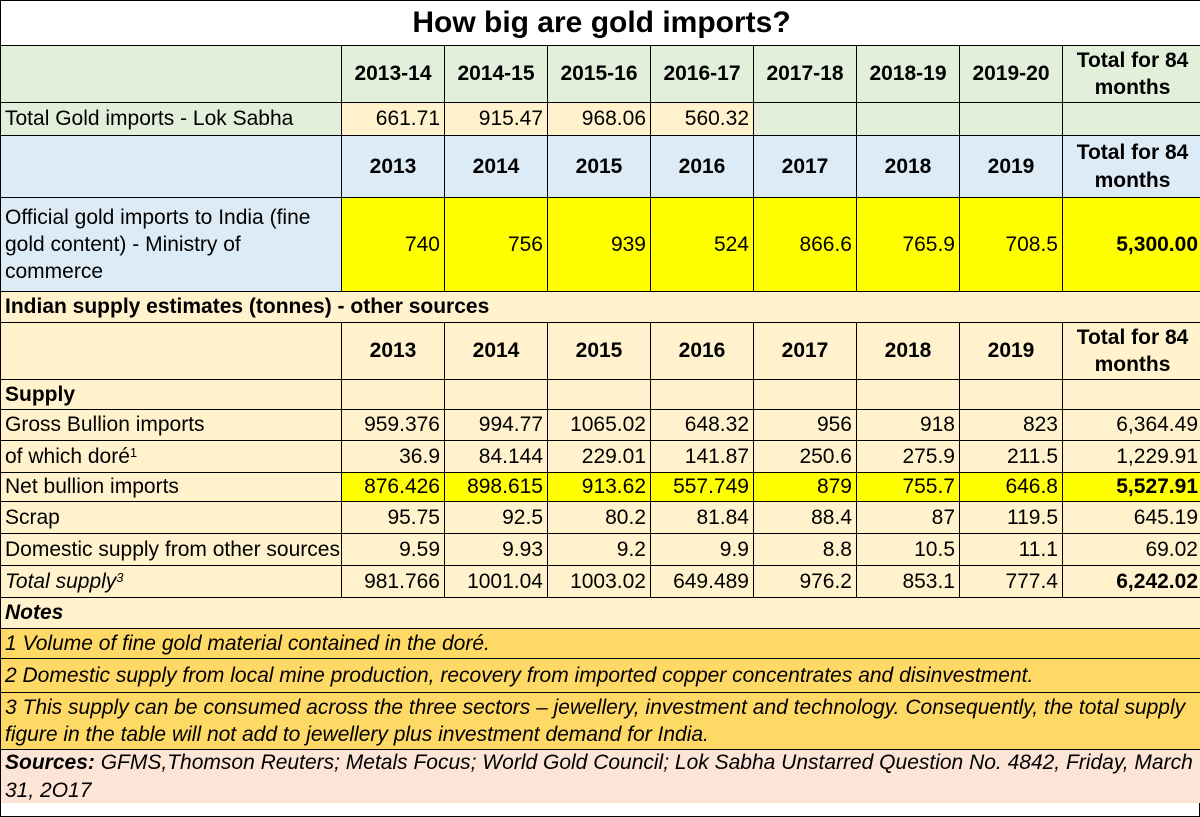 This screenshot has height=817, width=1200. Describe the element at coordinates (599, 167) in the screenshot. I see `ministry-year-header: 2015` at that location.